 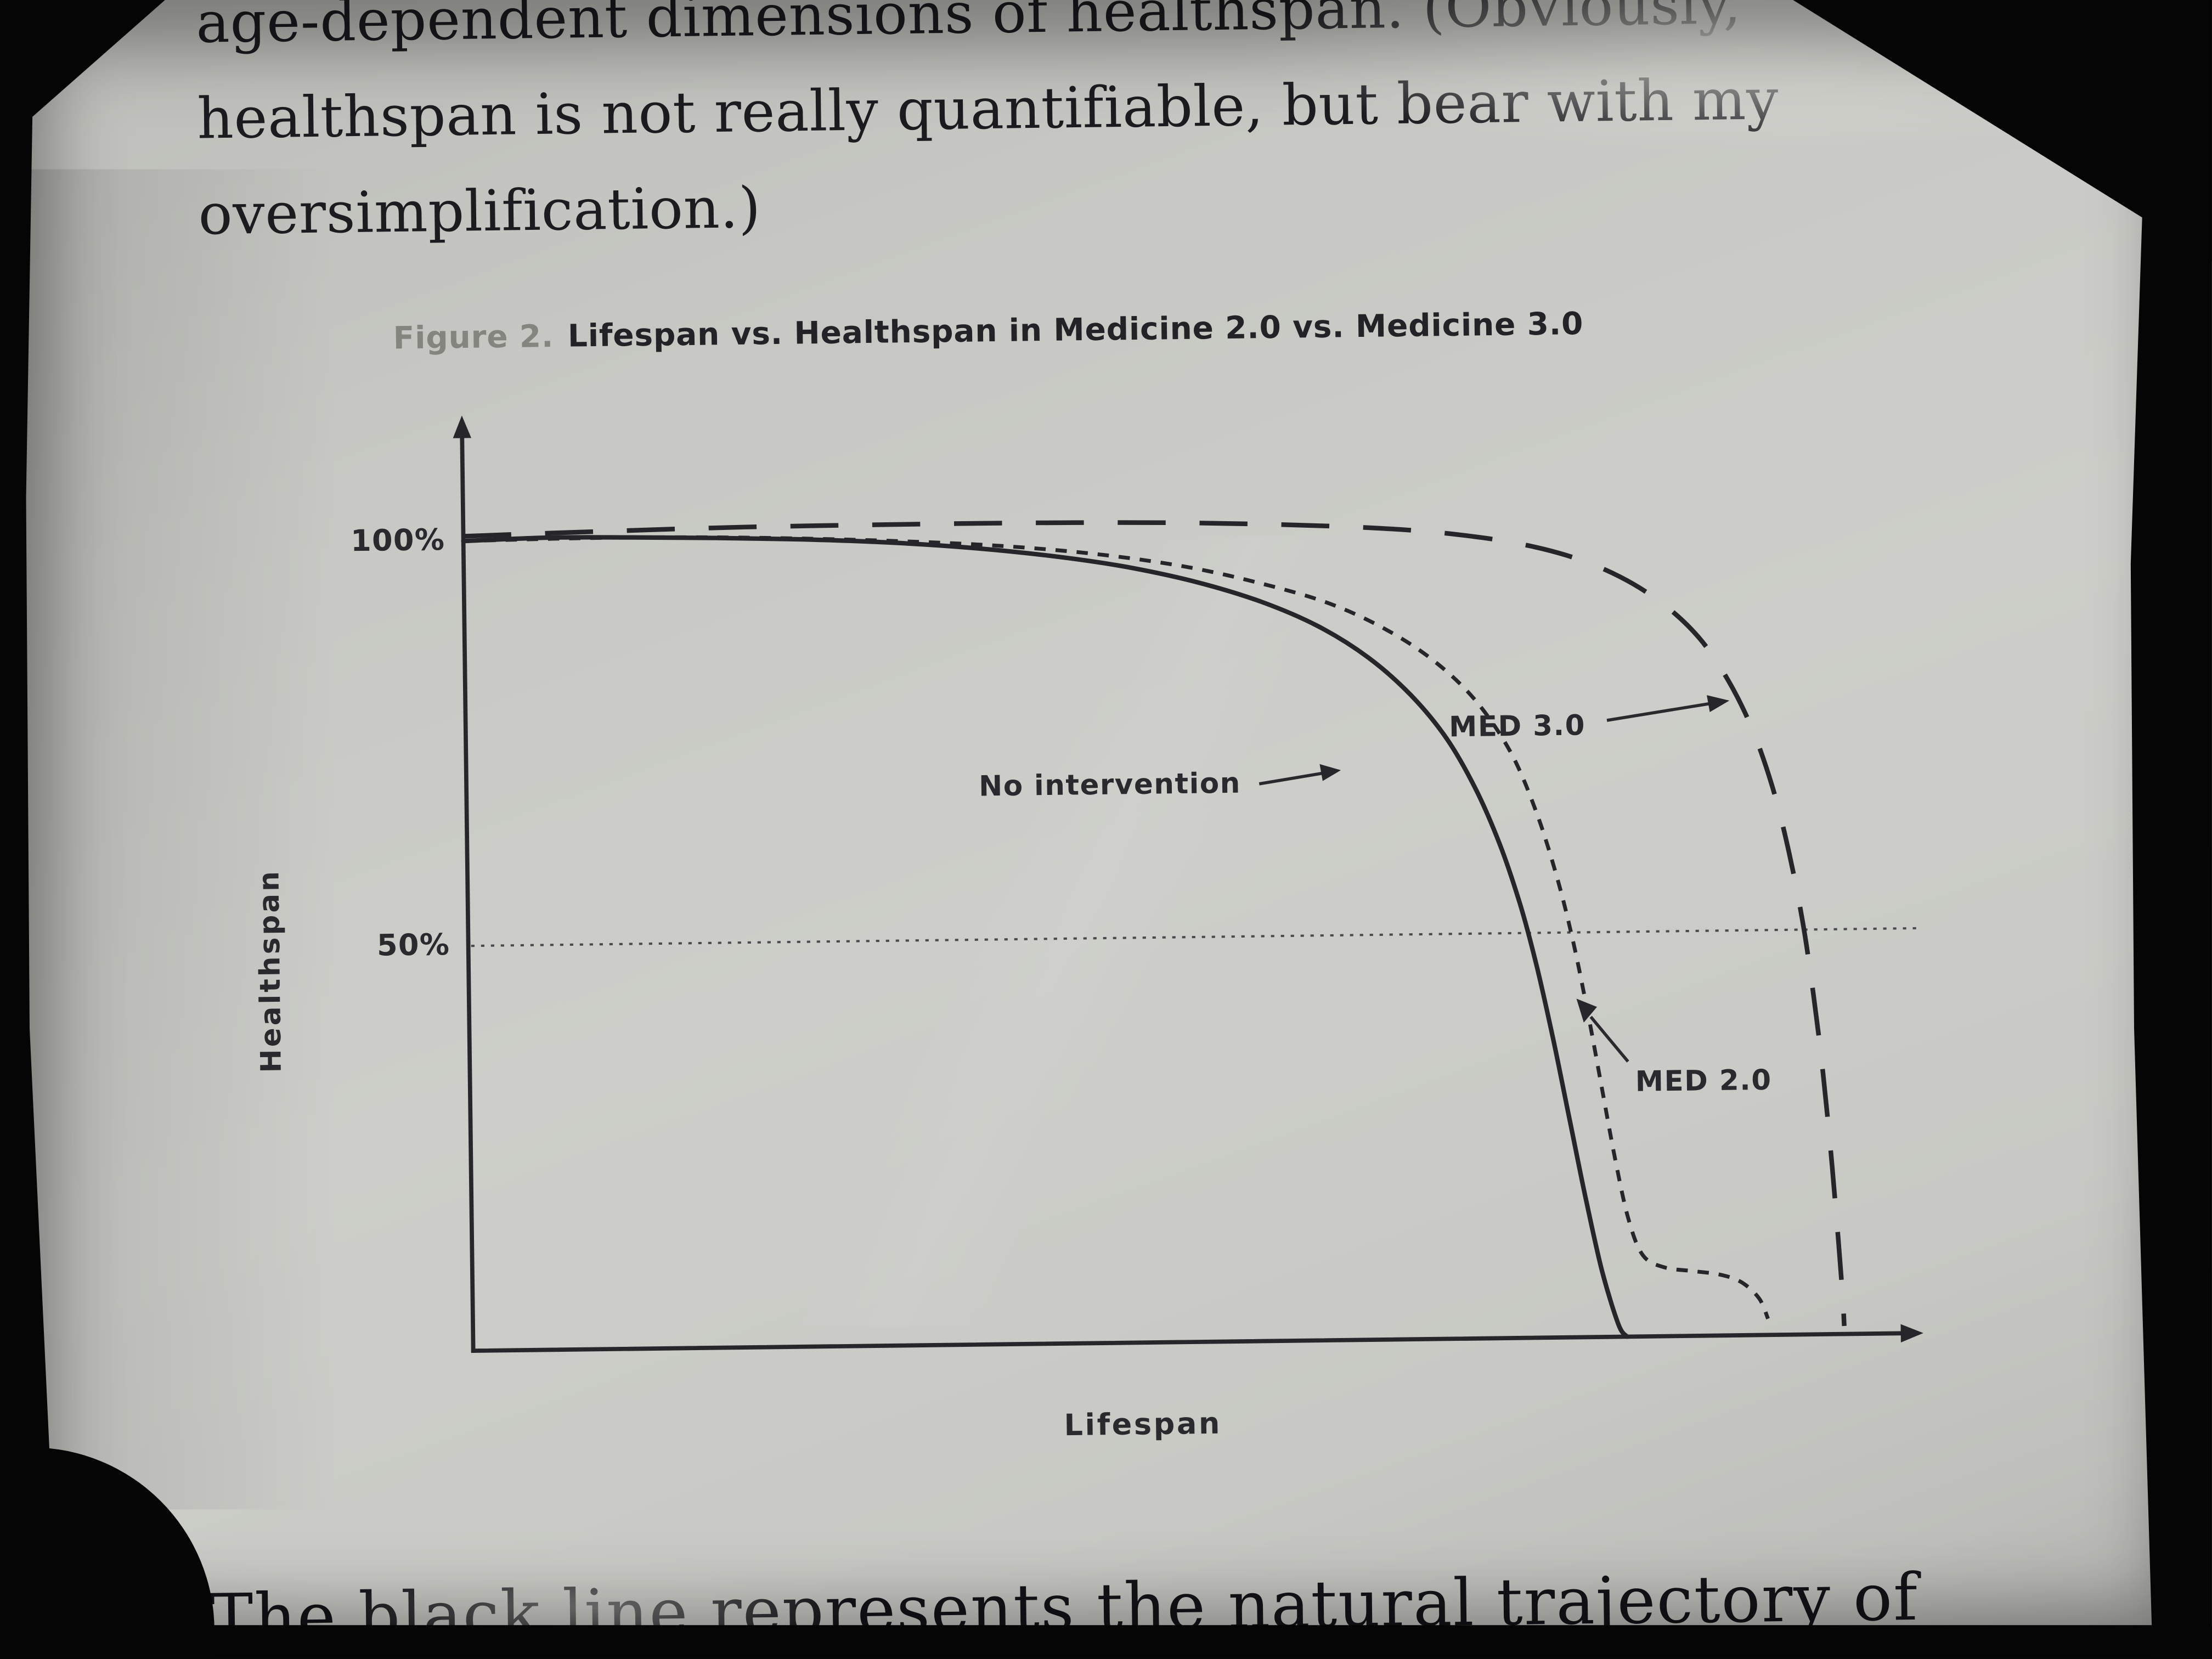 What do you see at coordinates (398, 540) in the screenshot?
I see `ytick-100: 100%` at bounding box center [398, 540].